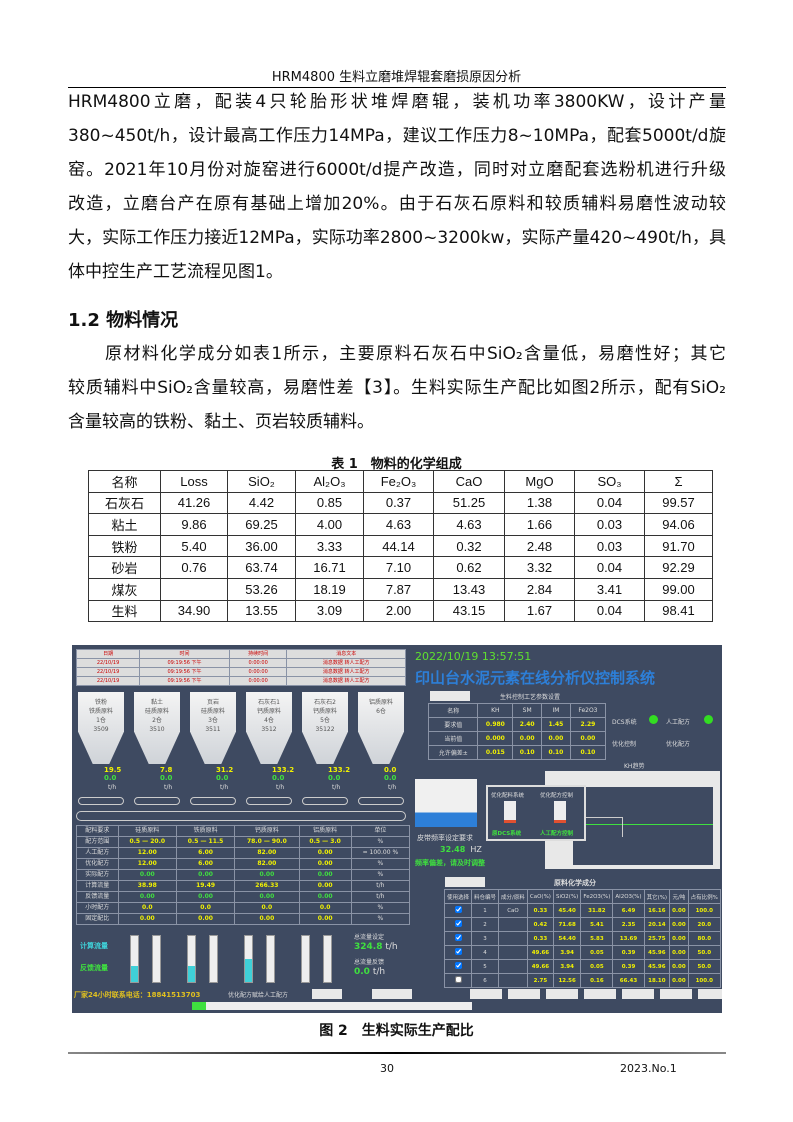  Describe the element at coordinates (325, 831) in the screenshot. I see `header-cell: 铝质原料` at that location.